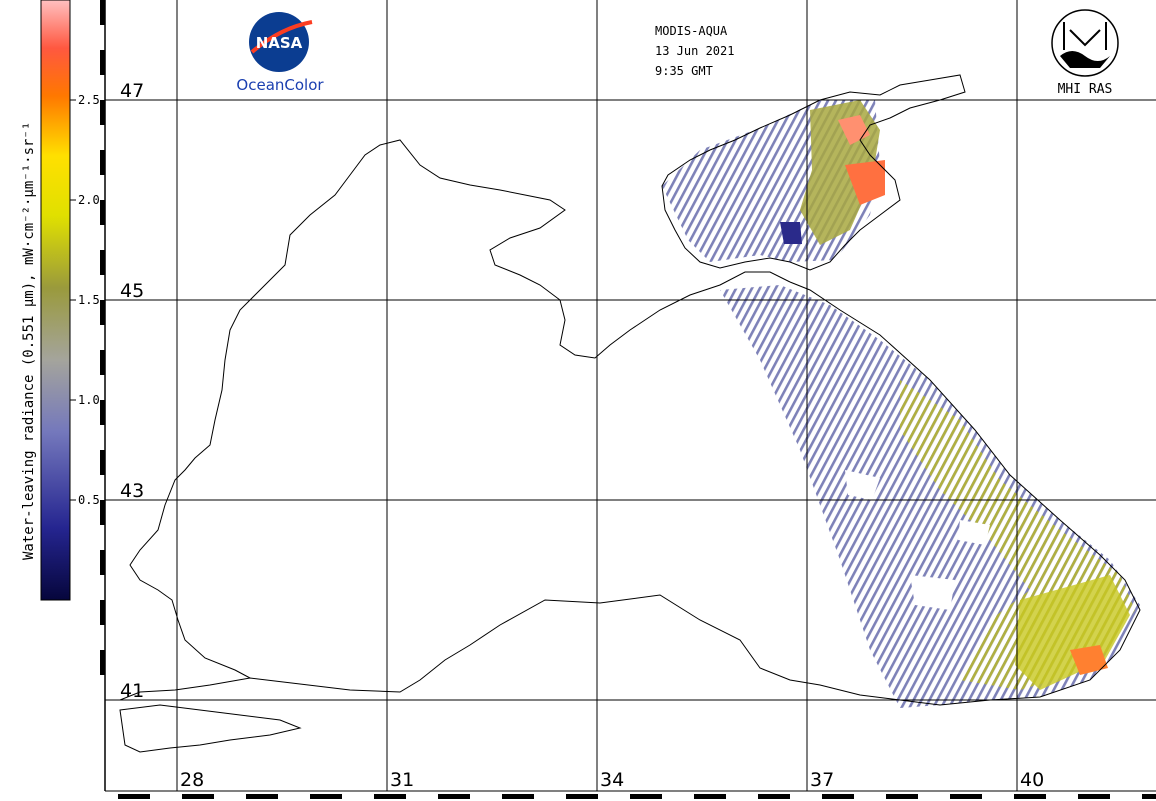 The height and width of the screenshot is (801, 1156). Describe the element at coordinates (102, 337) in the screenshot. I see `left-scale-bar` at that location.